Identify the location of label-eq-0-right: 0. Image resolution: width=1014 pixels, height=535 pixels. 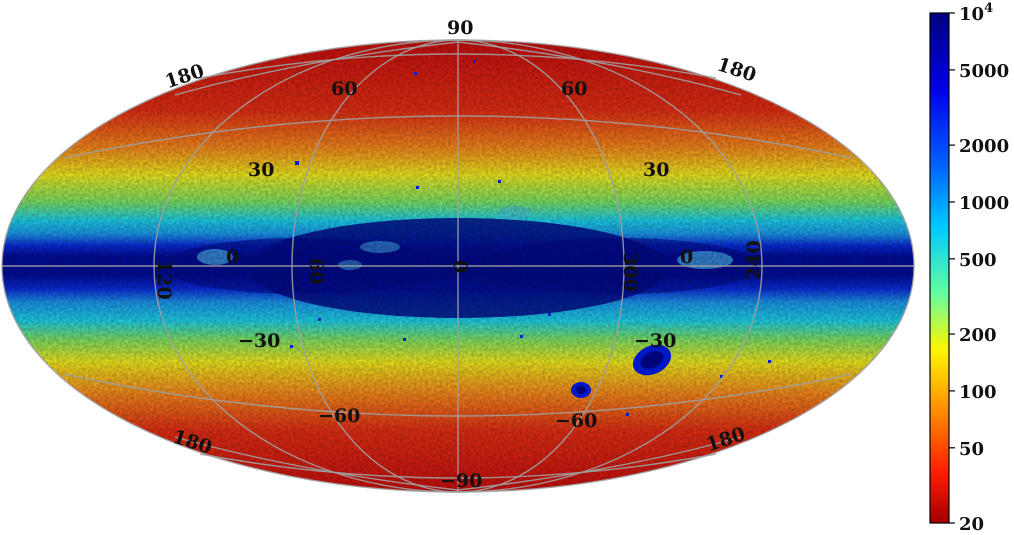
(686, 257).